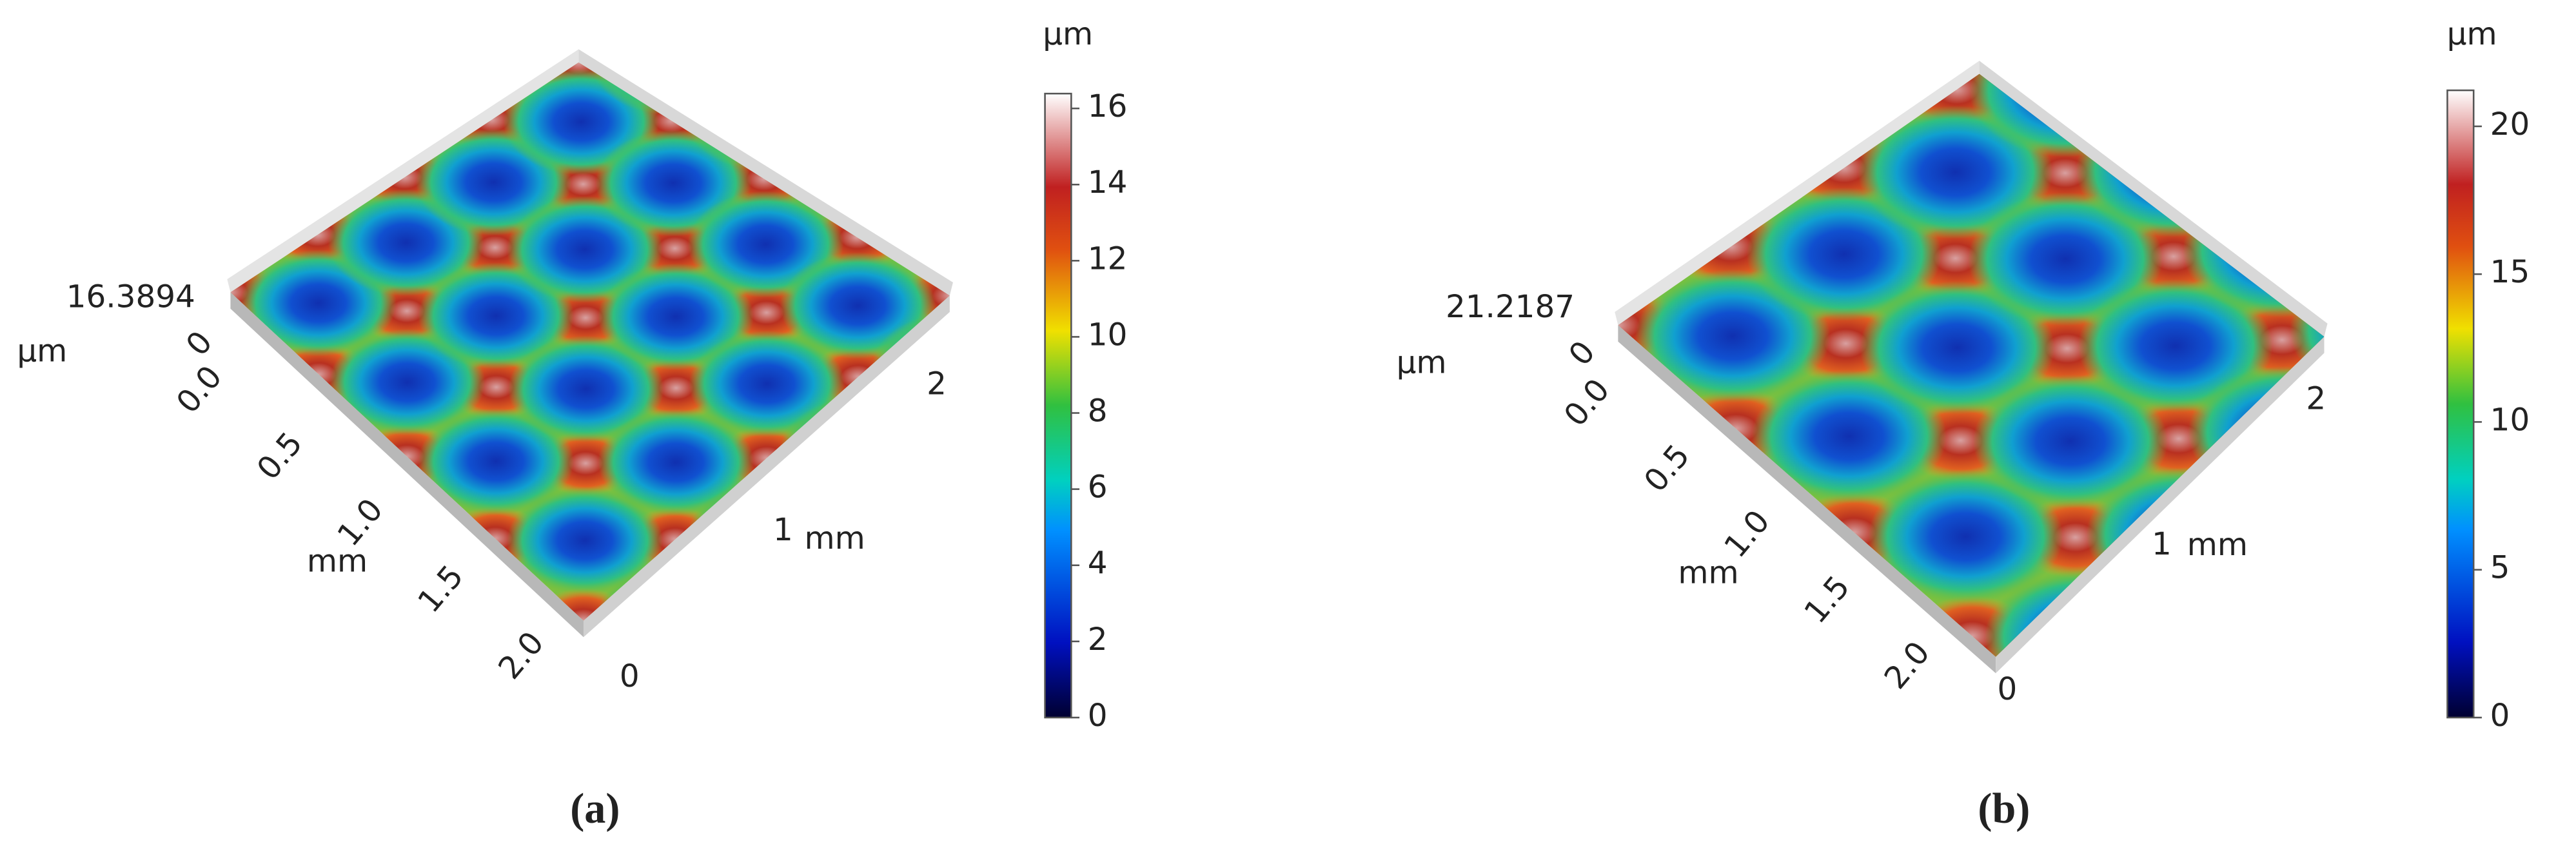 The height and width of the screenshot is (844, 2576). What do you see at coordinates (2500, 568) in the screenshot?
I see `colorbar-tick-label: 5` at bounding box center [2500, 568].